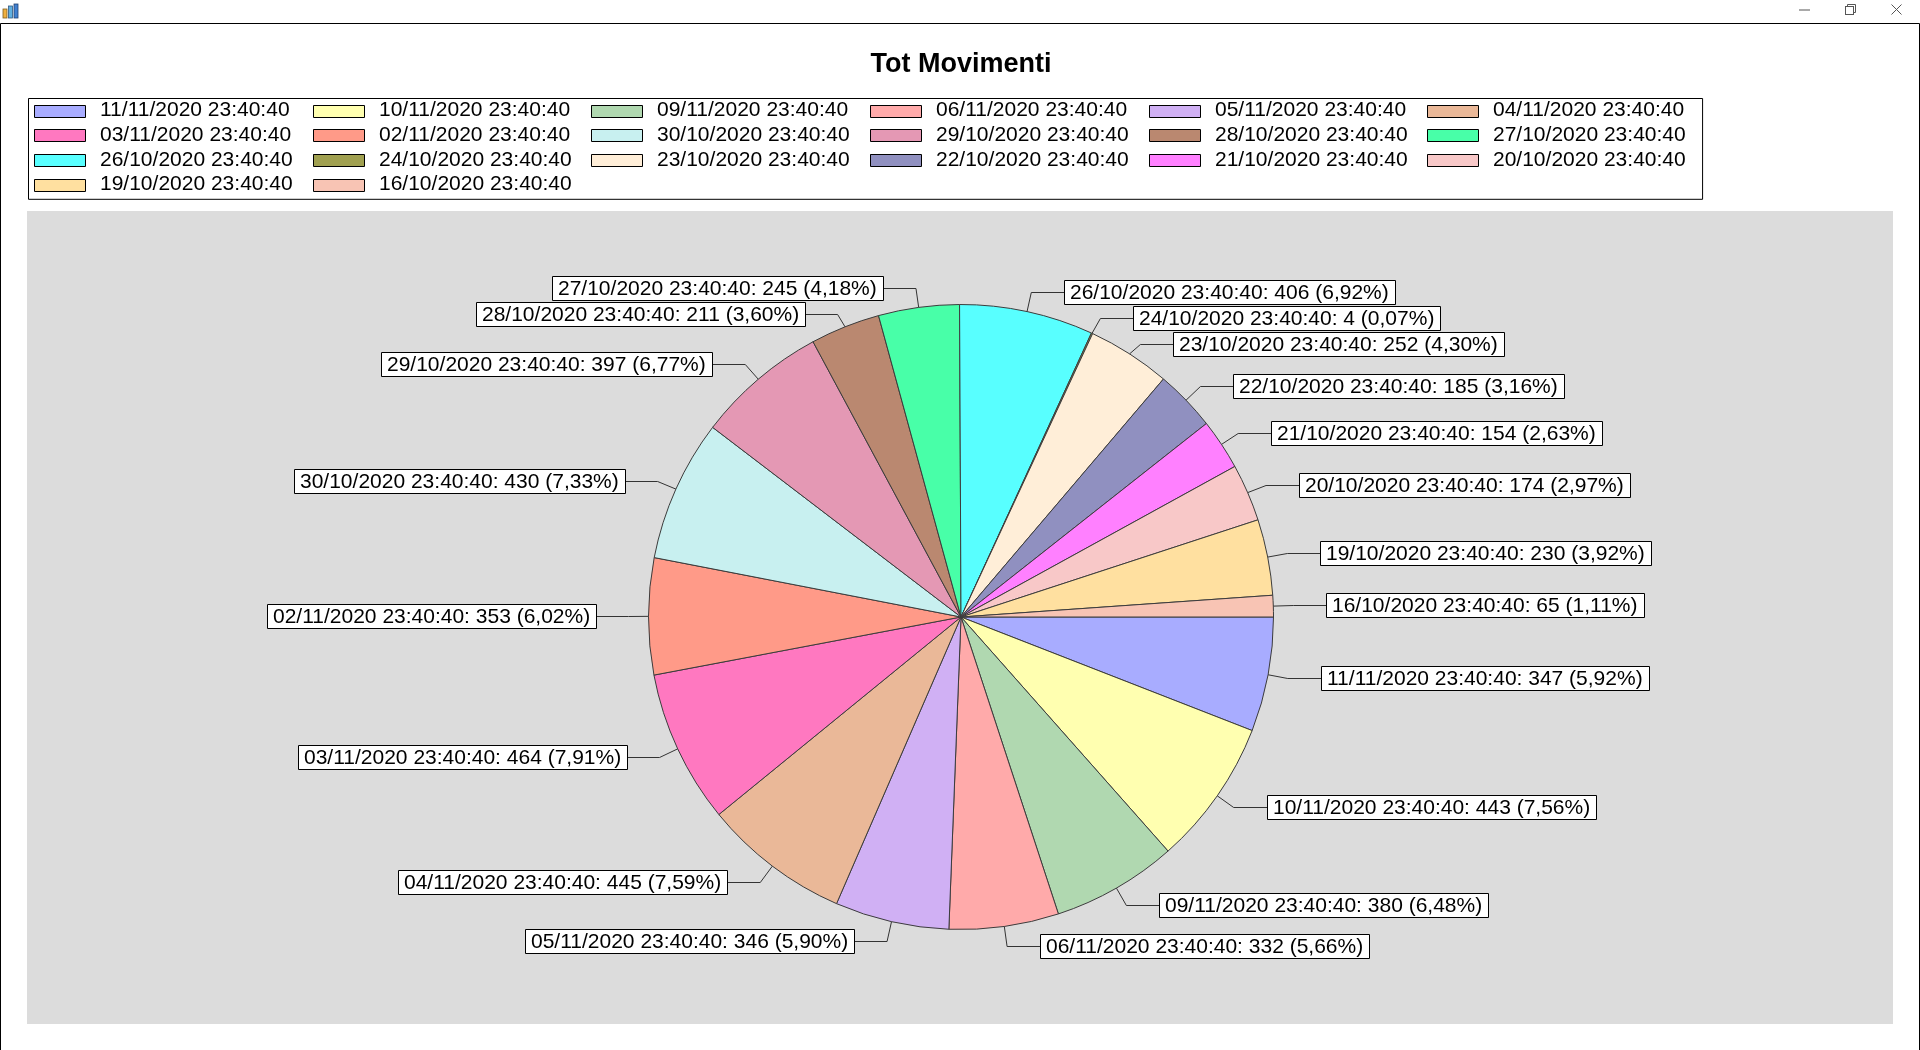 The height and width of the screenshot is (1050, 1920). What do you see at coordinates (1485, 604) in the screenshot?
I see `data-label: 16/10/2020 23:40:40: 65 (1,11%)` at bounding box center [1485, 604].